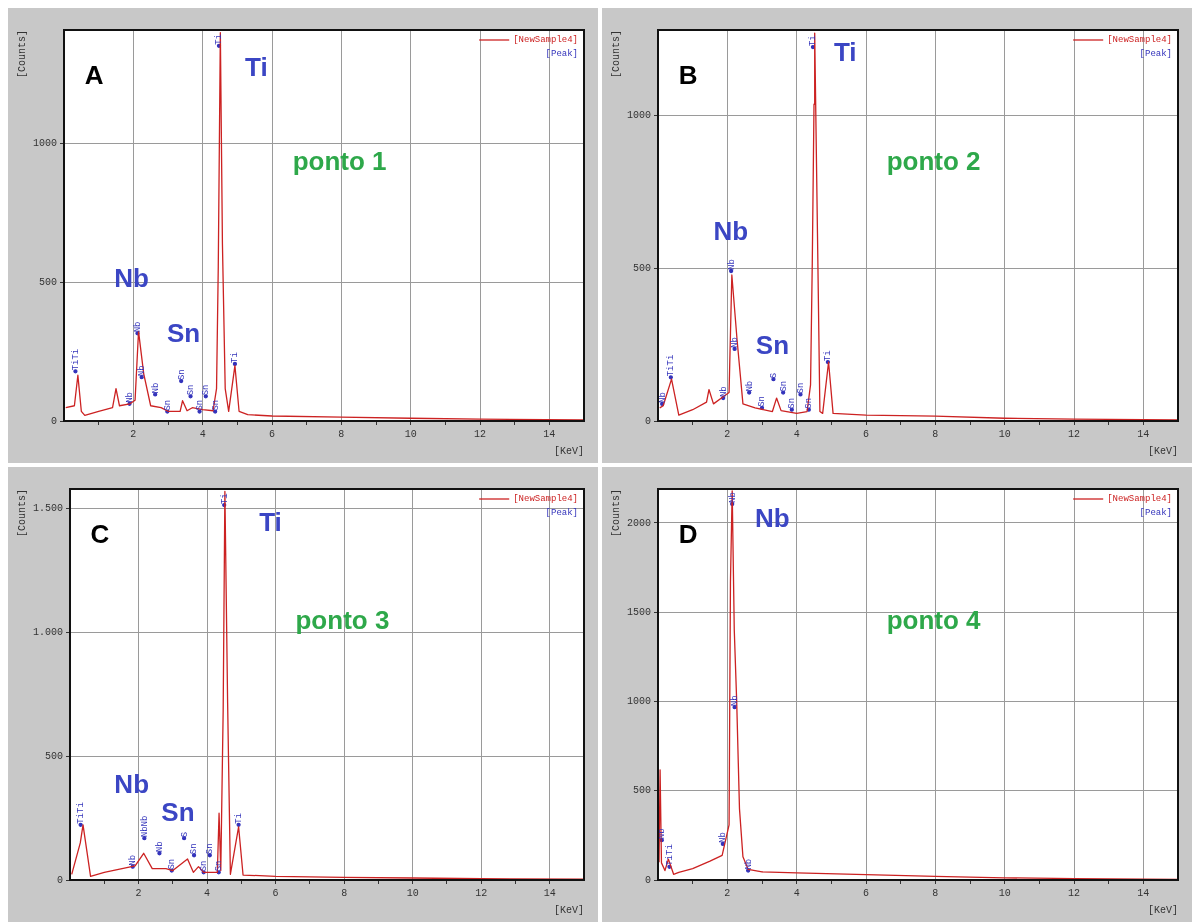 Image resolution: width=1195 pixels, height=923 pixels. I want to click on data-label: S, so click(773, 375).